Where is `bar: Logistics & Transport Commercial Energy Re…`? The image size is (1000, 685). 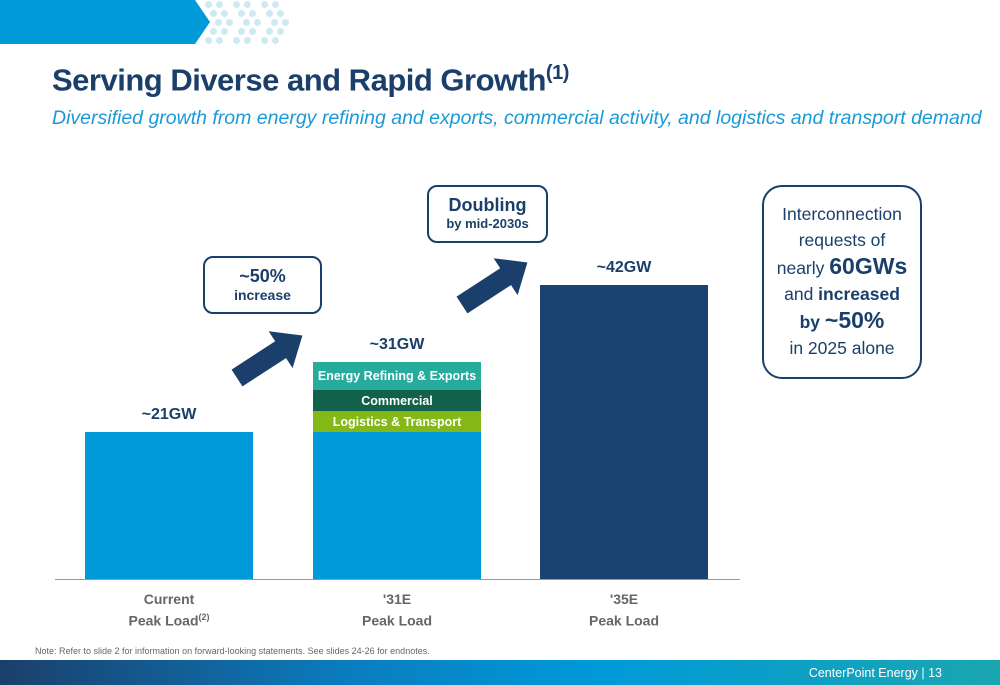 bar: Logistics & Transport Commercial Energy Re… is located at coordinates (397, 470).